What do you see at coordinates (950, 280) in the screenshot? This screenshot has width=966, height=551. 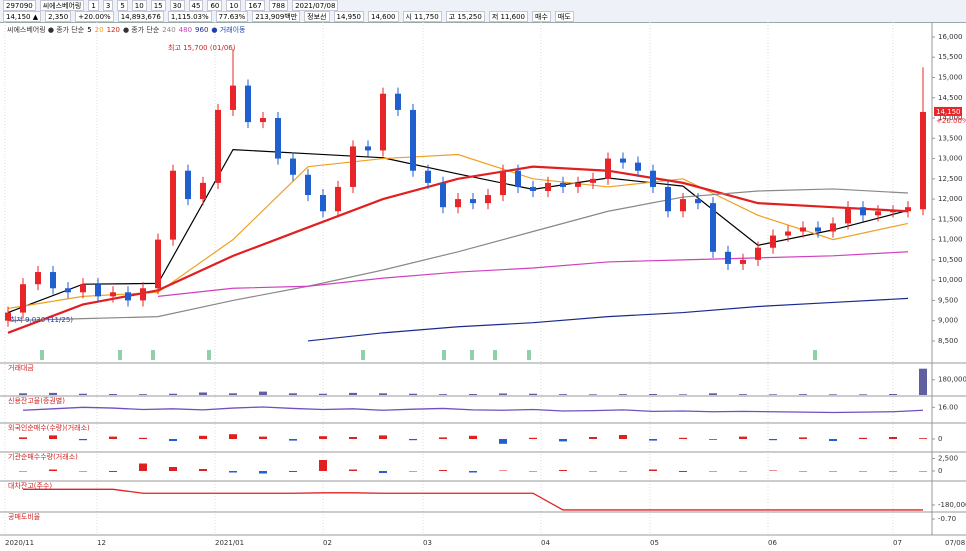 I see `y-tick-label: 10,000` at bounding box center [950, 280].